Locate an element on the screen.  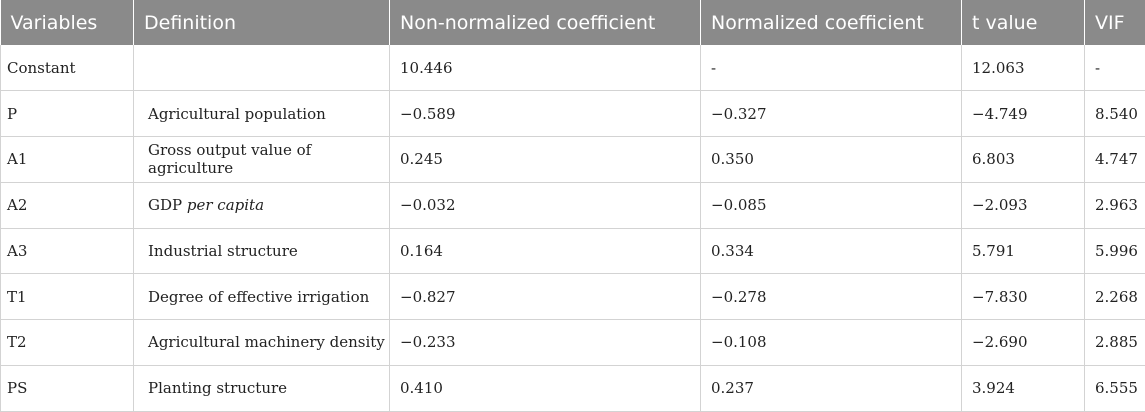
cell-definition: GDP per capita is located at coordinates (262, 205).